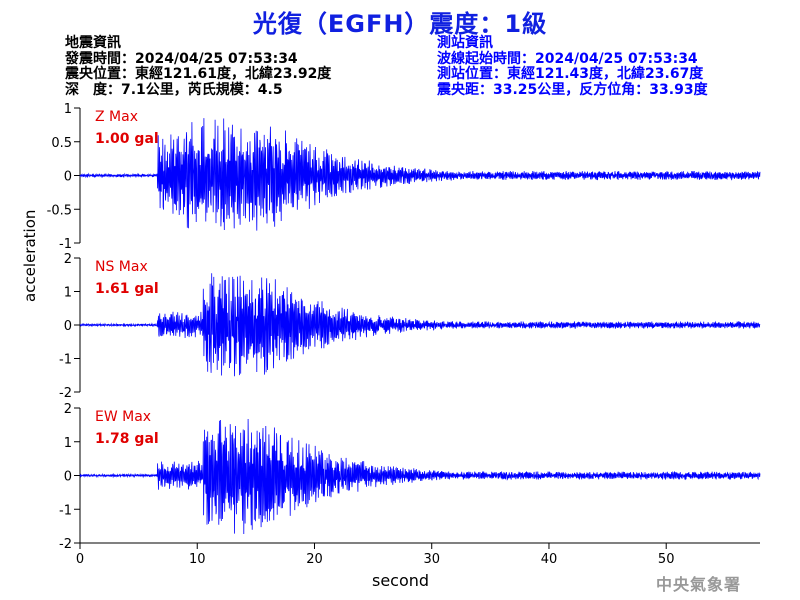 The image size is (800, 600). I want to click on agency-watermark: 中央氣象署, so click(699, 584).